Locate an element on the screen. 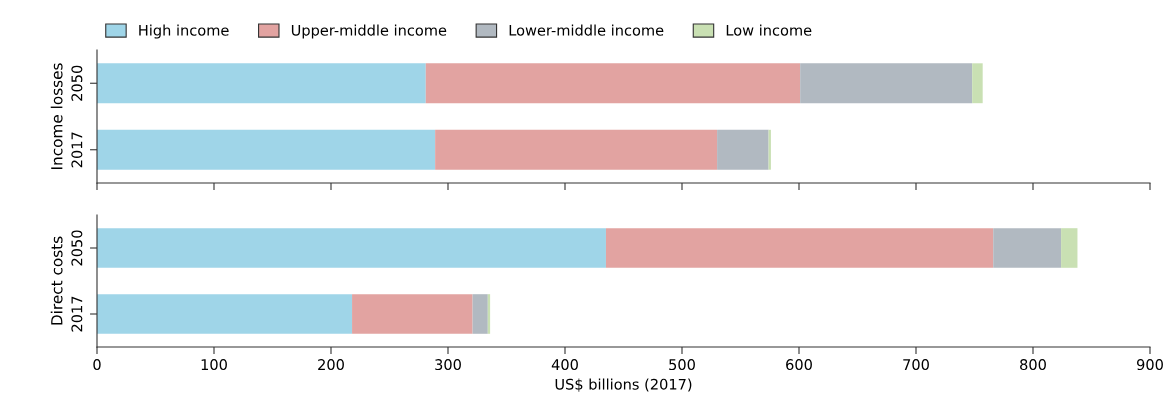 The width and height of the screenshot is (1171, 400). x-axis-title: US$ billions (2017) is located at coordinates (623, 385).